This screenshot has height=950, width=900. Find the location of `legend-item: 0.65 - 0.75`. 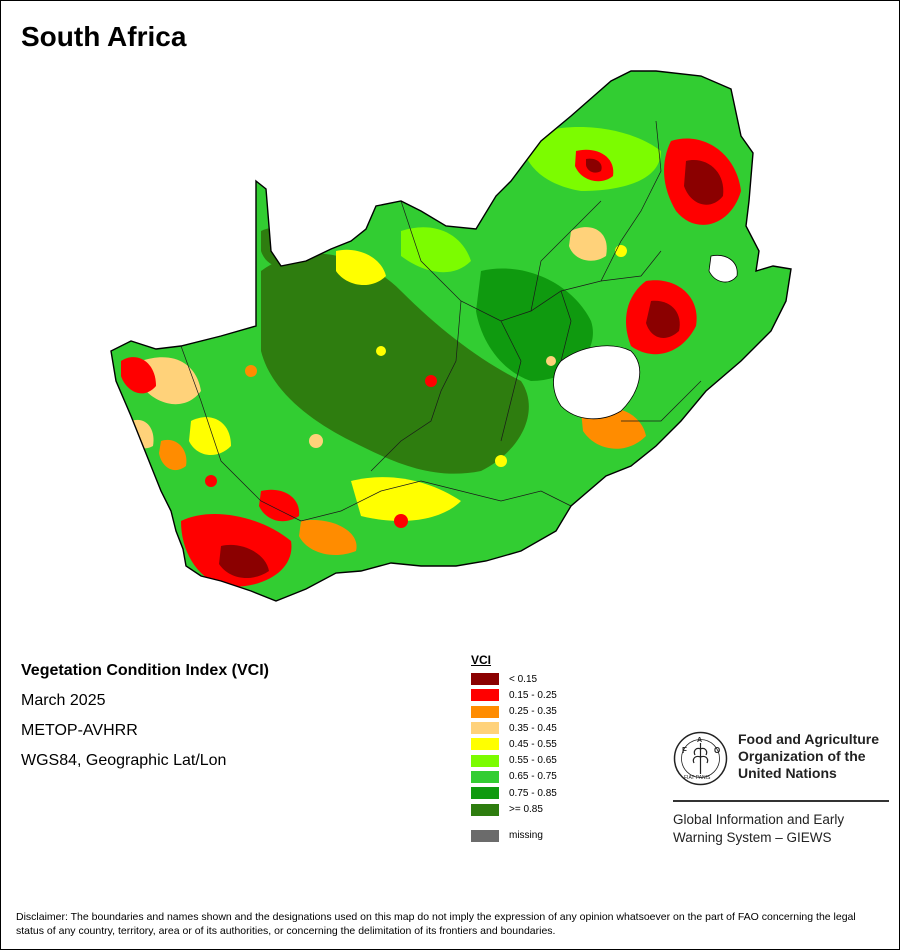

legend-item: 0.65 - 0.75 is located at coordinates (514, 777).